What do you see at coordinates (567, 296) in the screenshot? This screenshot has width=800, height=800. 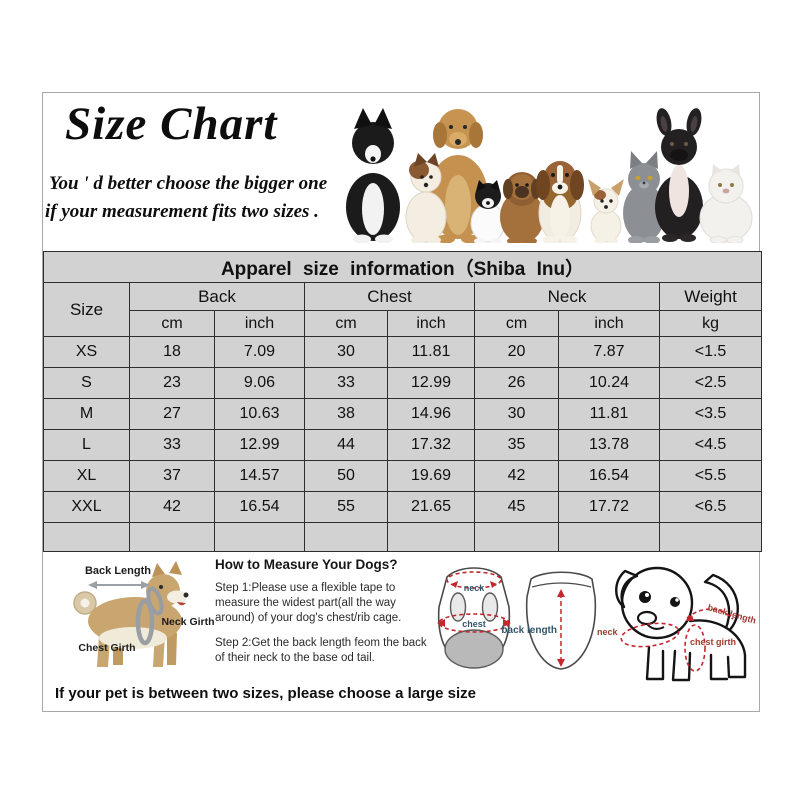 I see `col-group-neck: Neck` at bounding box center [567, 296].